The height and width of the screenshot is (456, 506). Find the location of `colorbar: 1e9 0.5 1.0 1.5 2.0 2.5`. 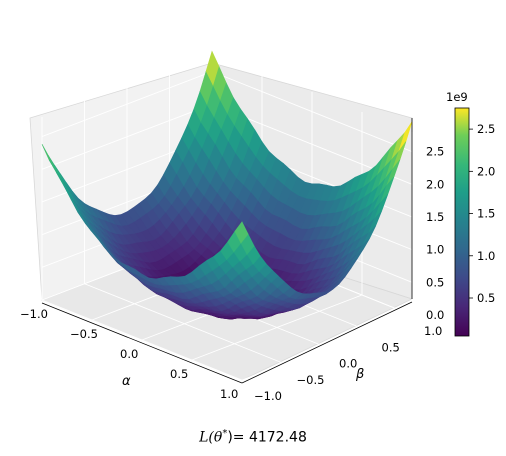

colorbar: 1e9 0.5 1.0 1.5 2.0 2.5 is located at coordinates (470, 213).